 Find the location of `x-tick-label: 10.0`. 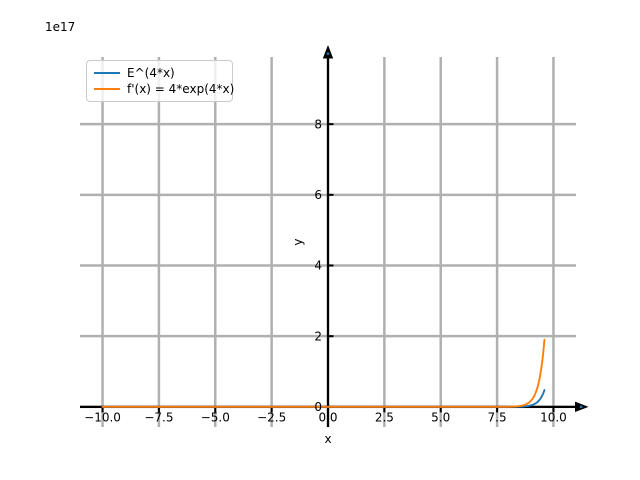

x-tick-label: 10.0 is located at coordinates (553, 417).